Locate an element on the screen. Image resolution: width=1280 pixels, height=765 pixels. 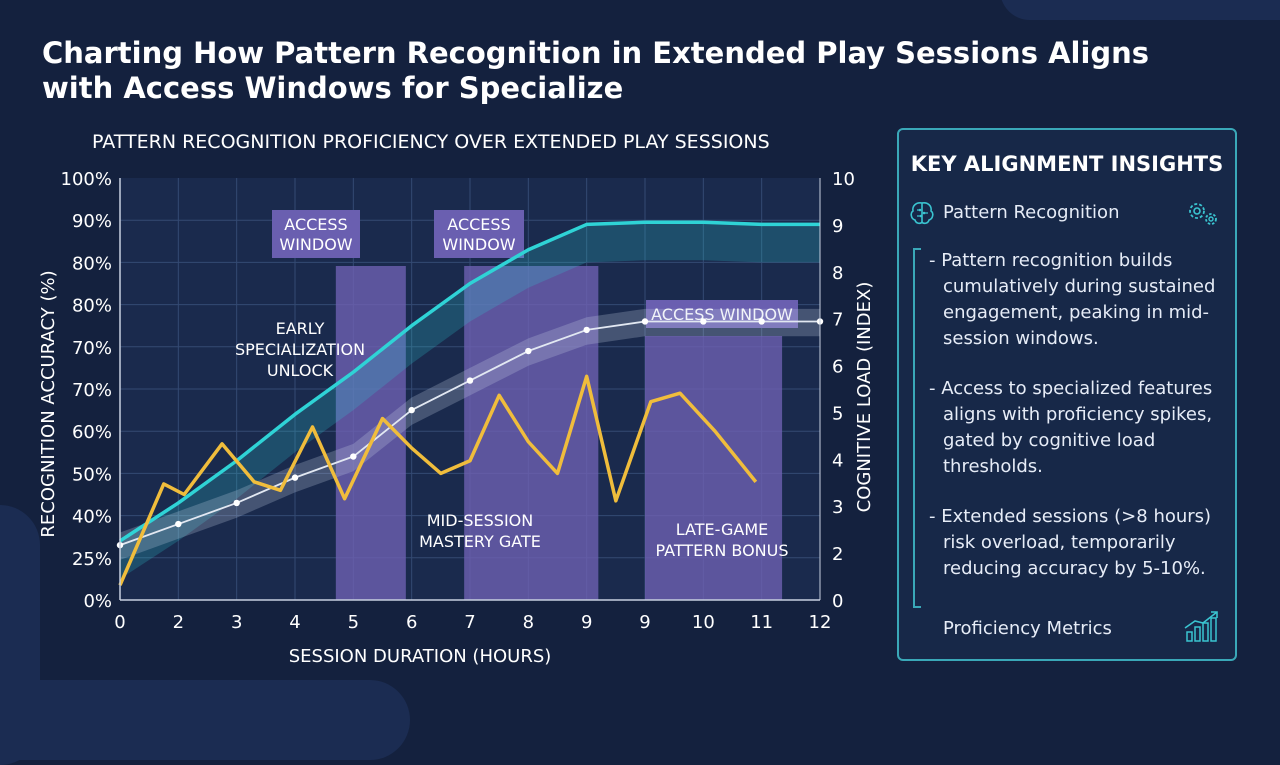
y-left-tick-label: 40% is located at coordinates (92, 517).